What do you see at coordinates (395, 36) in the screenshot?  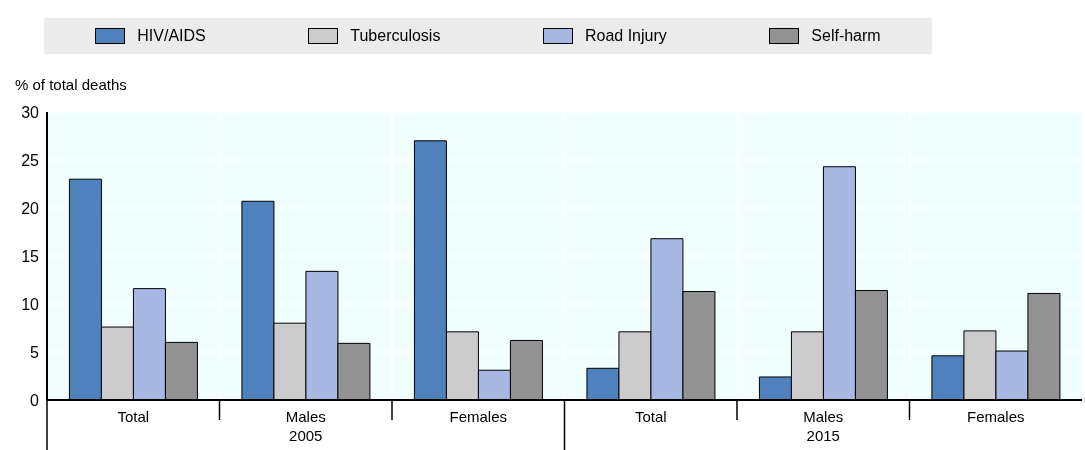 I see `legend-label: Tuberculosis` at bounding box center [395, 36].